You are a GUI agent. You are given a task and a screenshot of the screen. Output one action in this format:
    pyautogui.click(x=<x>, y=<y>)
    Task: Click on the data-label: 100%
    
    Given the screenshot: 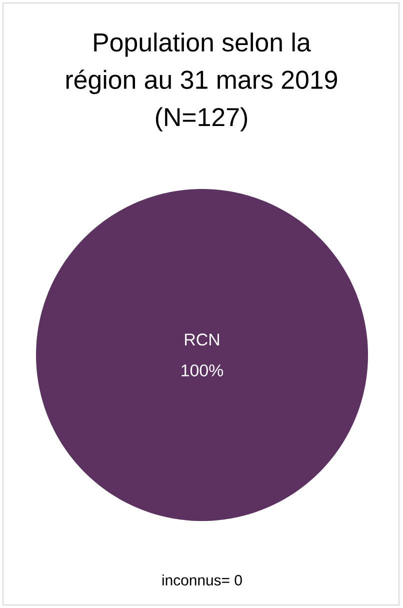 What is the action you would take?
    pyautogui.click(x=203, y=370)
    